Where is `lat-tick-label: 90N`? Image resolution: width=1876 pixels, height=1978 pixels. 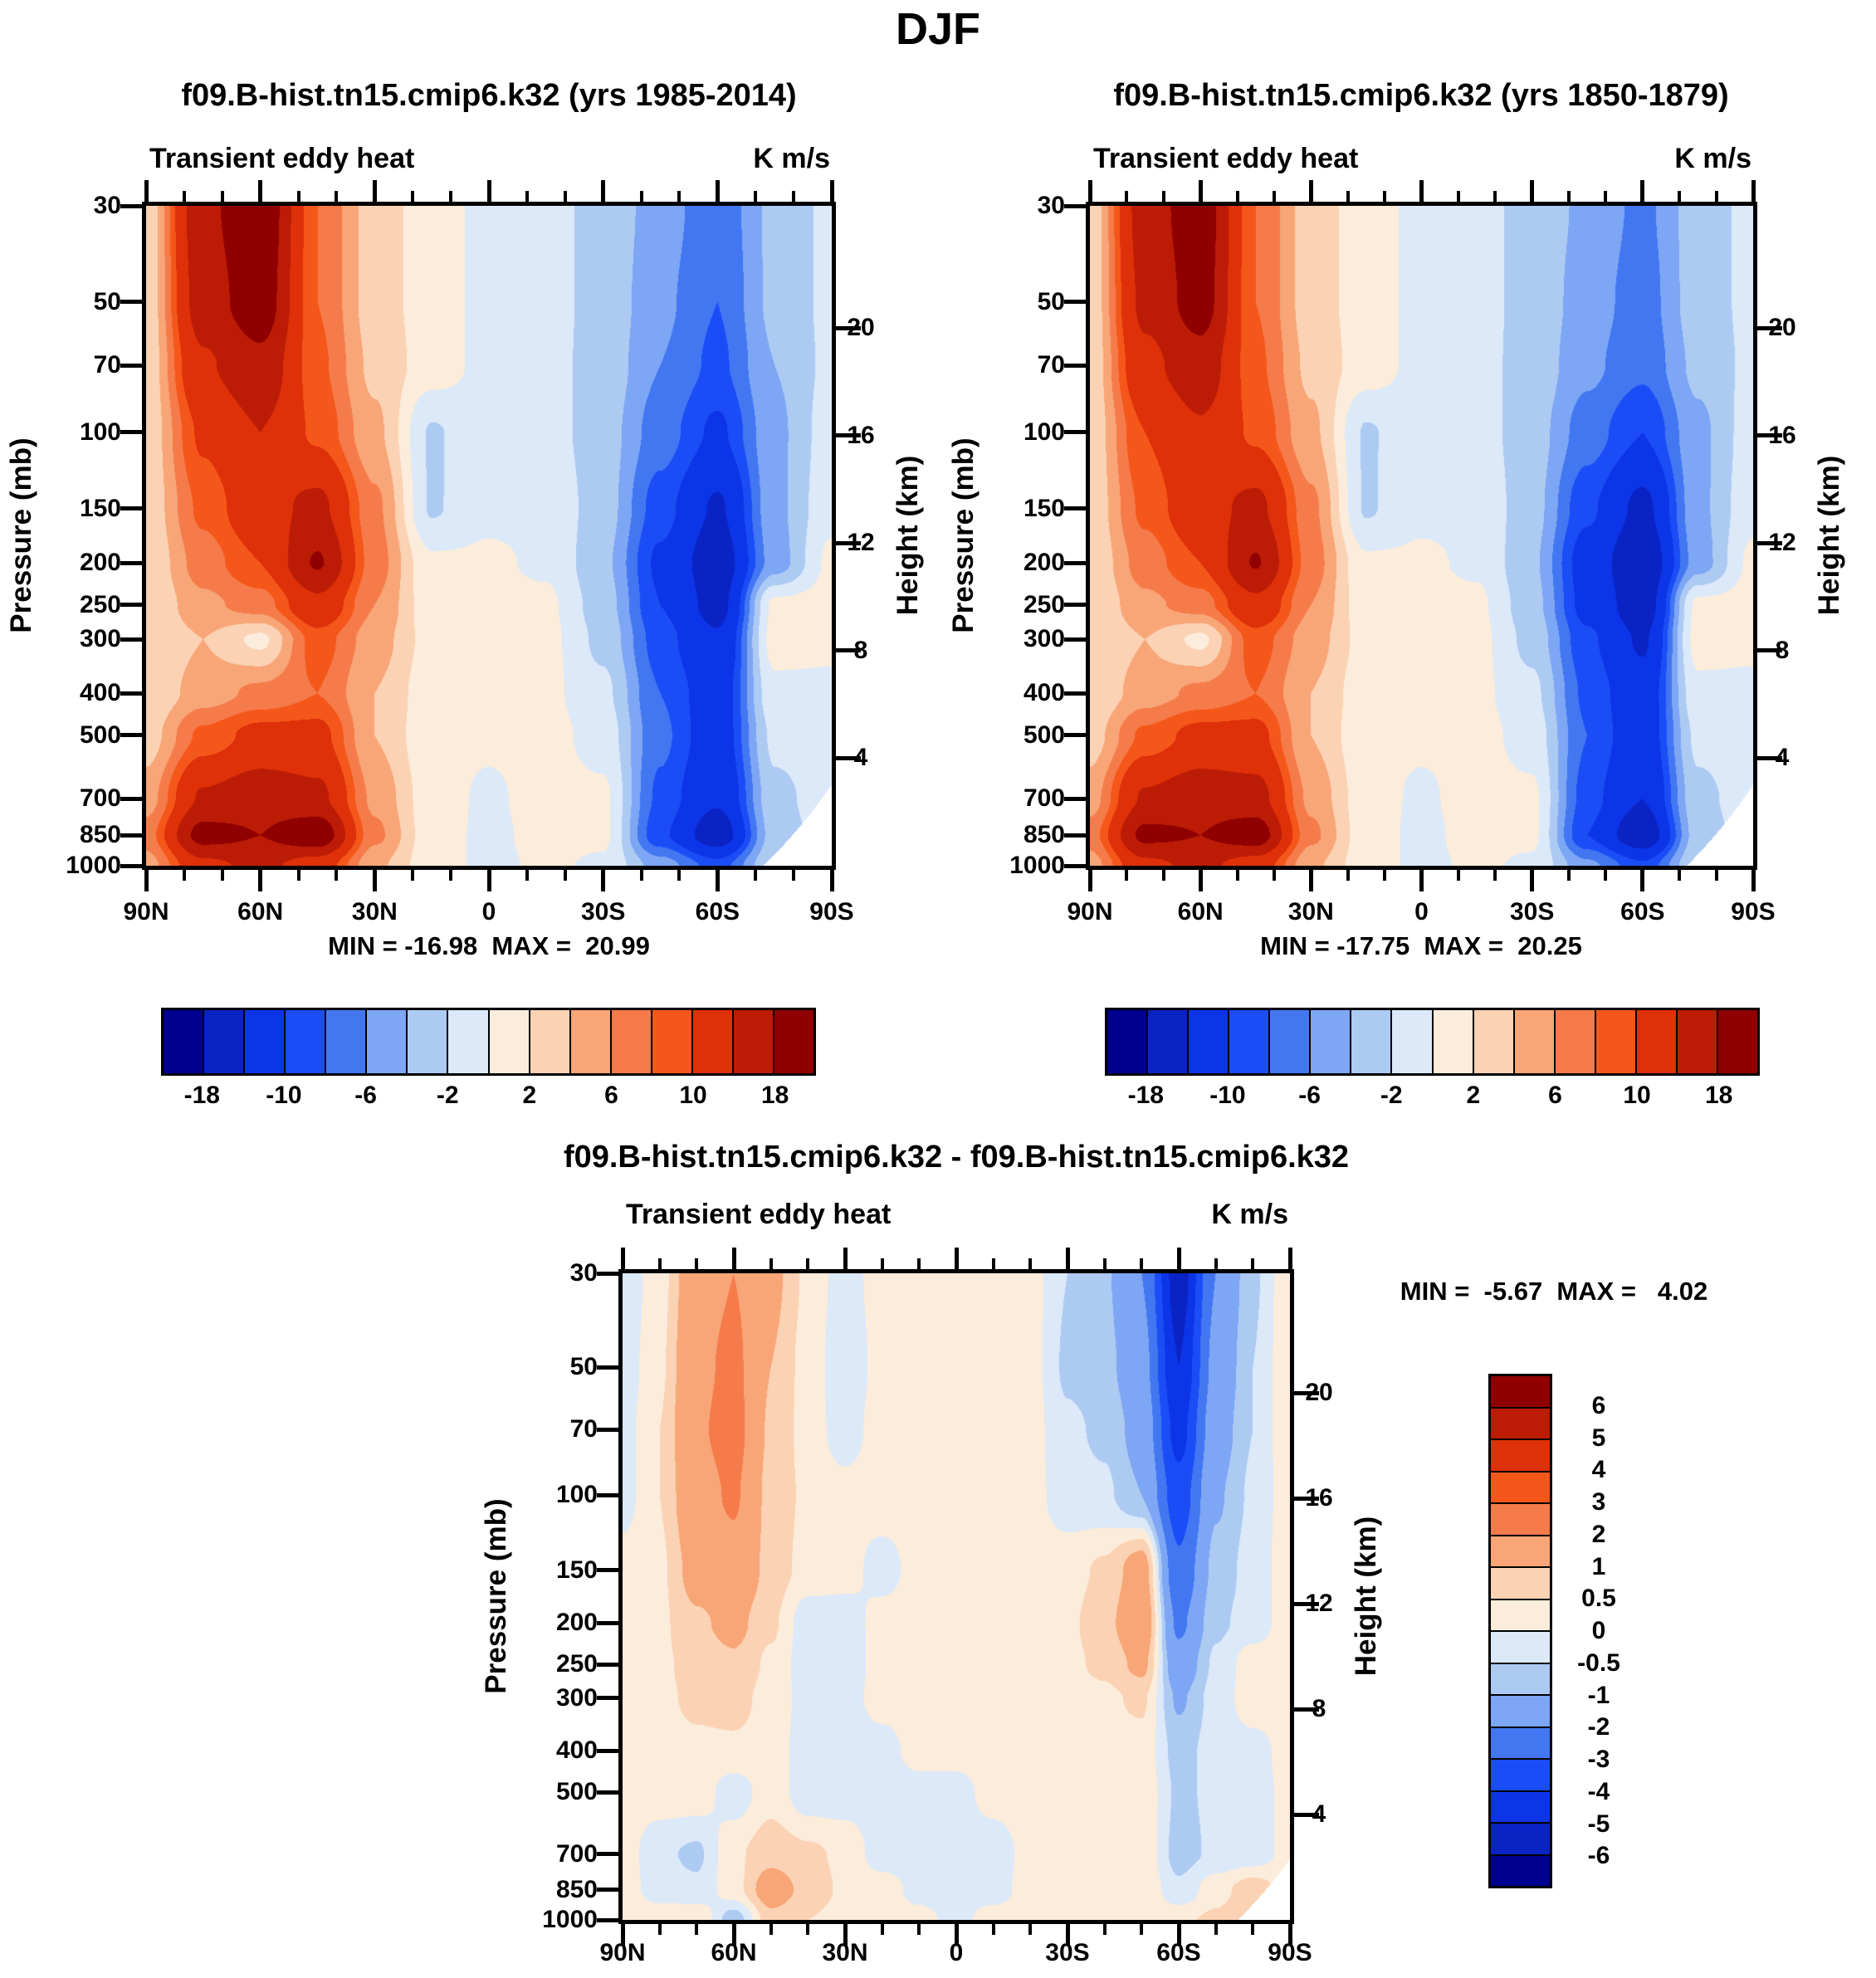
lat-tick-label: 90N is located at coordinates (146, 912).